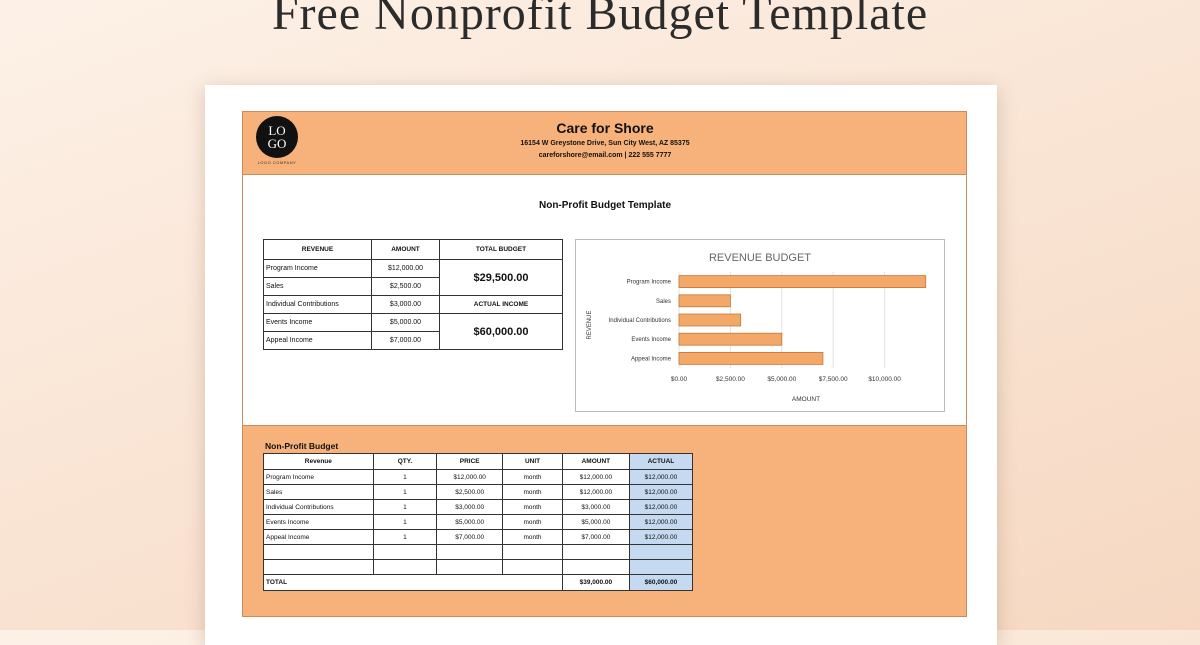 Image resolution: width=1200 pixels, height=645 pixels. What do you see at coordinates (605, 128) in the screenshot?
I see `org-name: Care for Shore` at bounding box center [605, 128].